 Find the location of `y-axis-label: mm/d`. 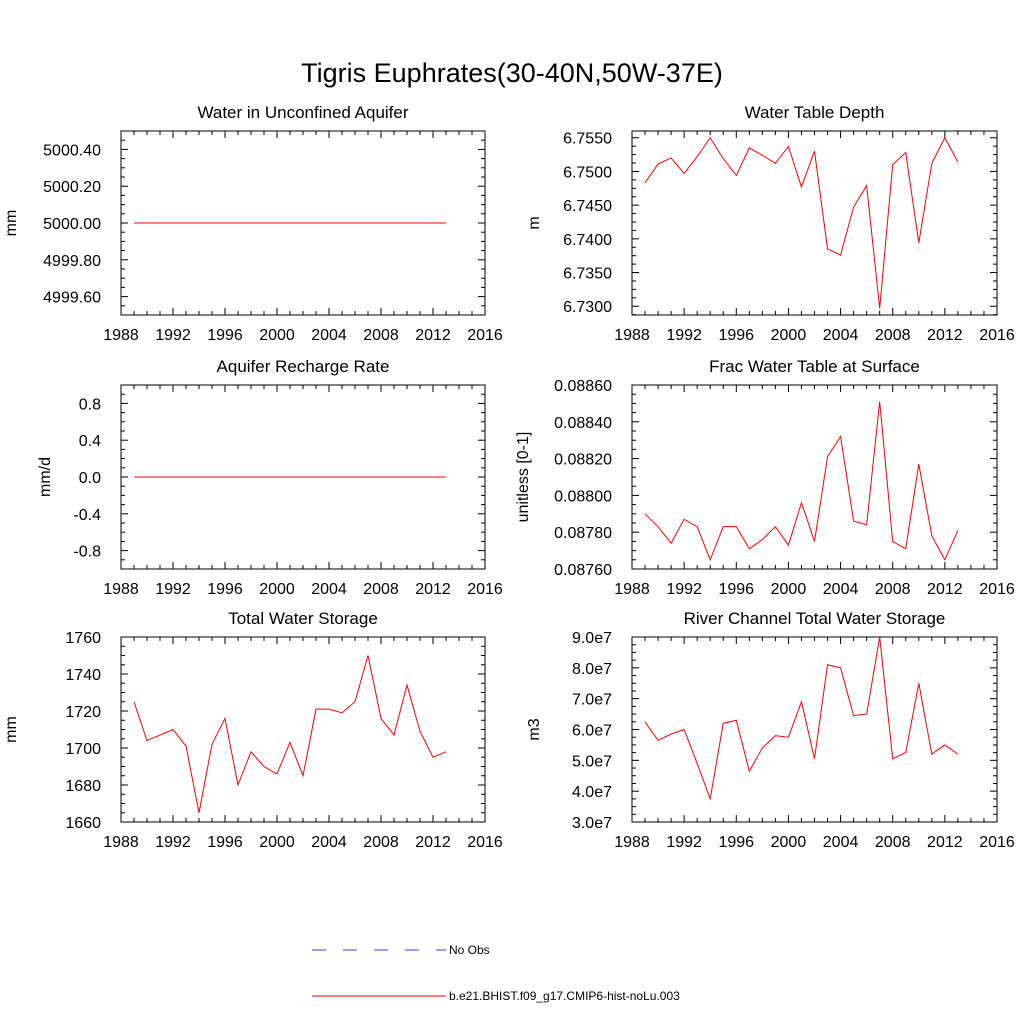

y-axis-label: mm/d is located at coordinates (45, 477).